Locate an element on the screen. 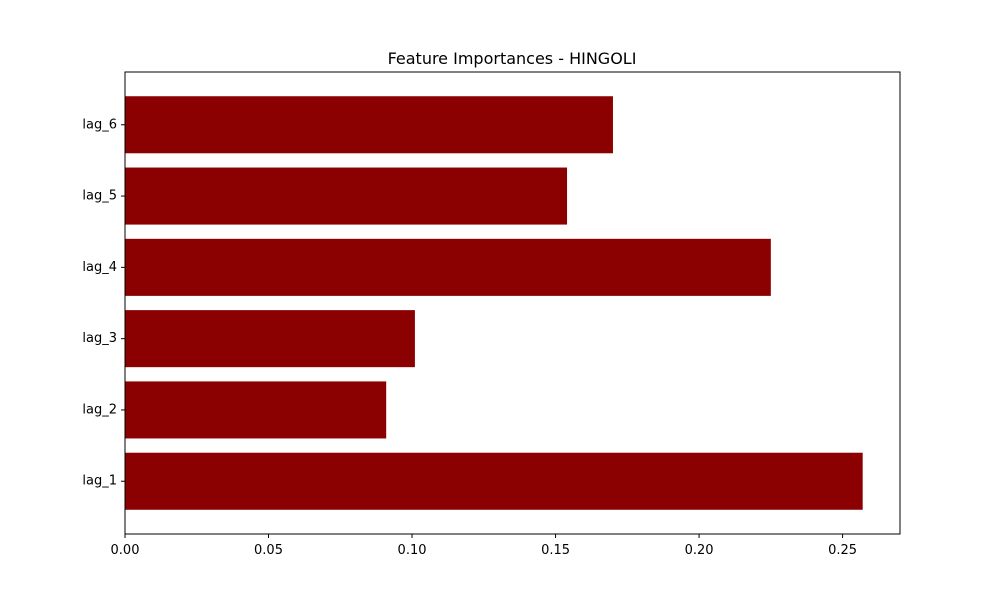 Image resolution: width=1000 pixels, height=604 pixels. chart-title: Feature Importances - HINGOLI is located at coordinates (512, 58).